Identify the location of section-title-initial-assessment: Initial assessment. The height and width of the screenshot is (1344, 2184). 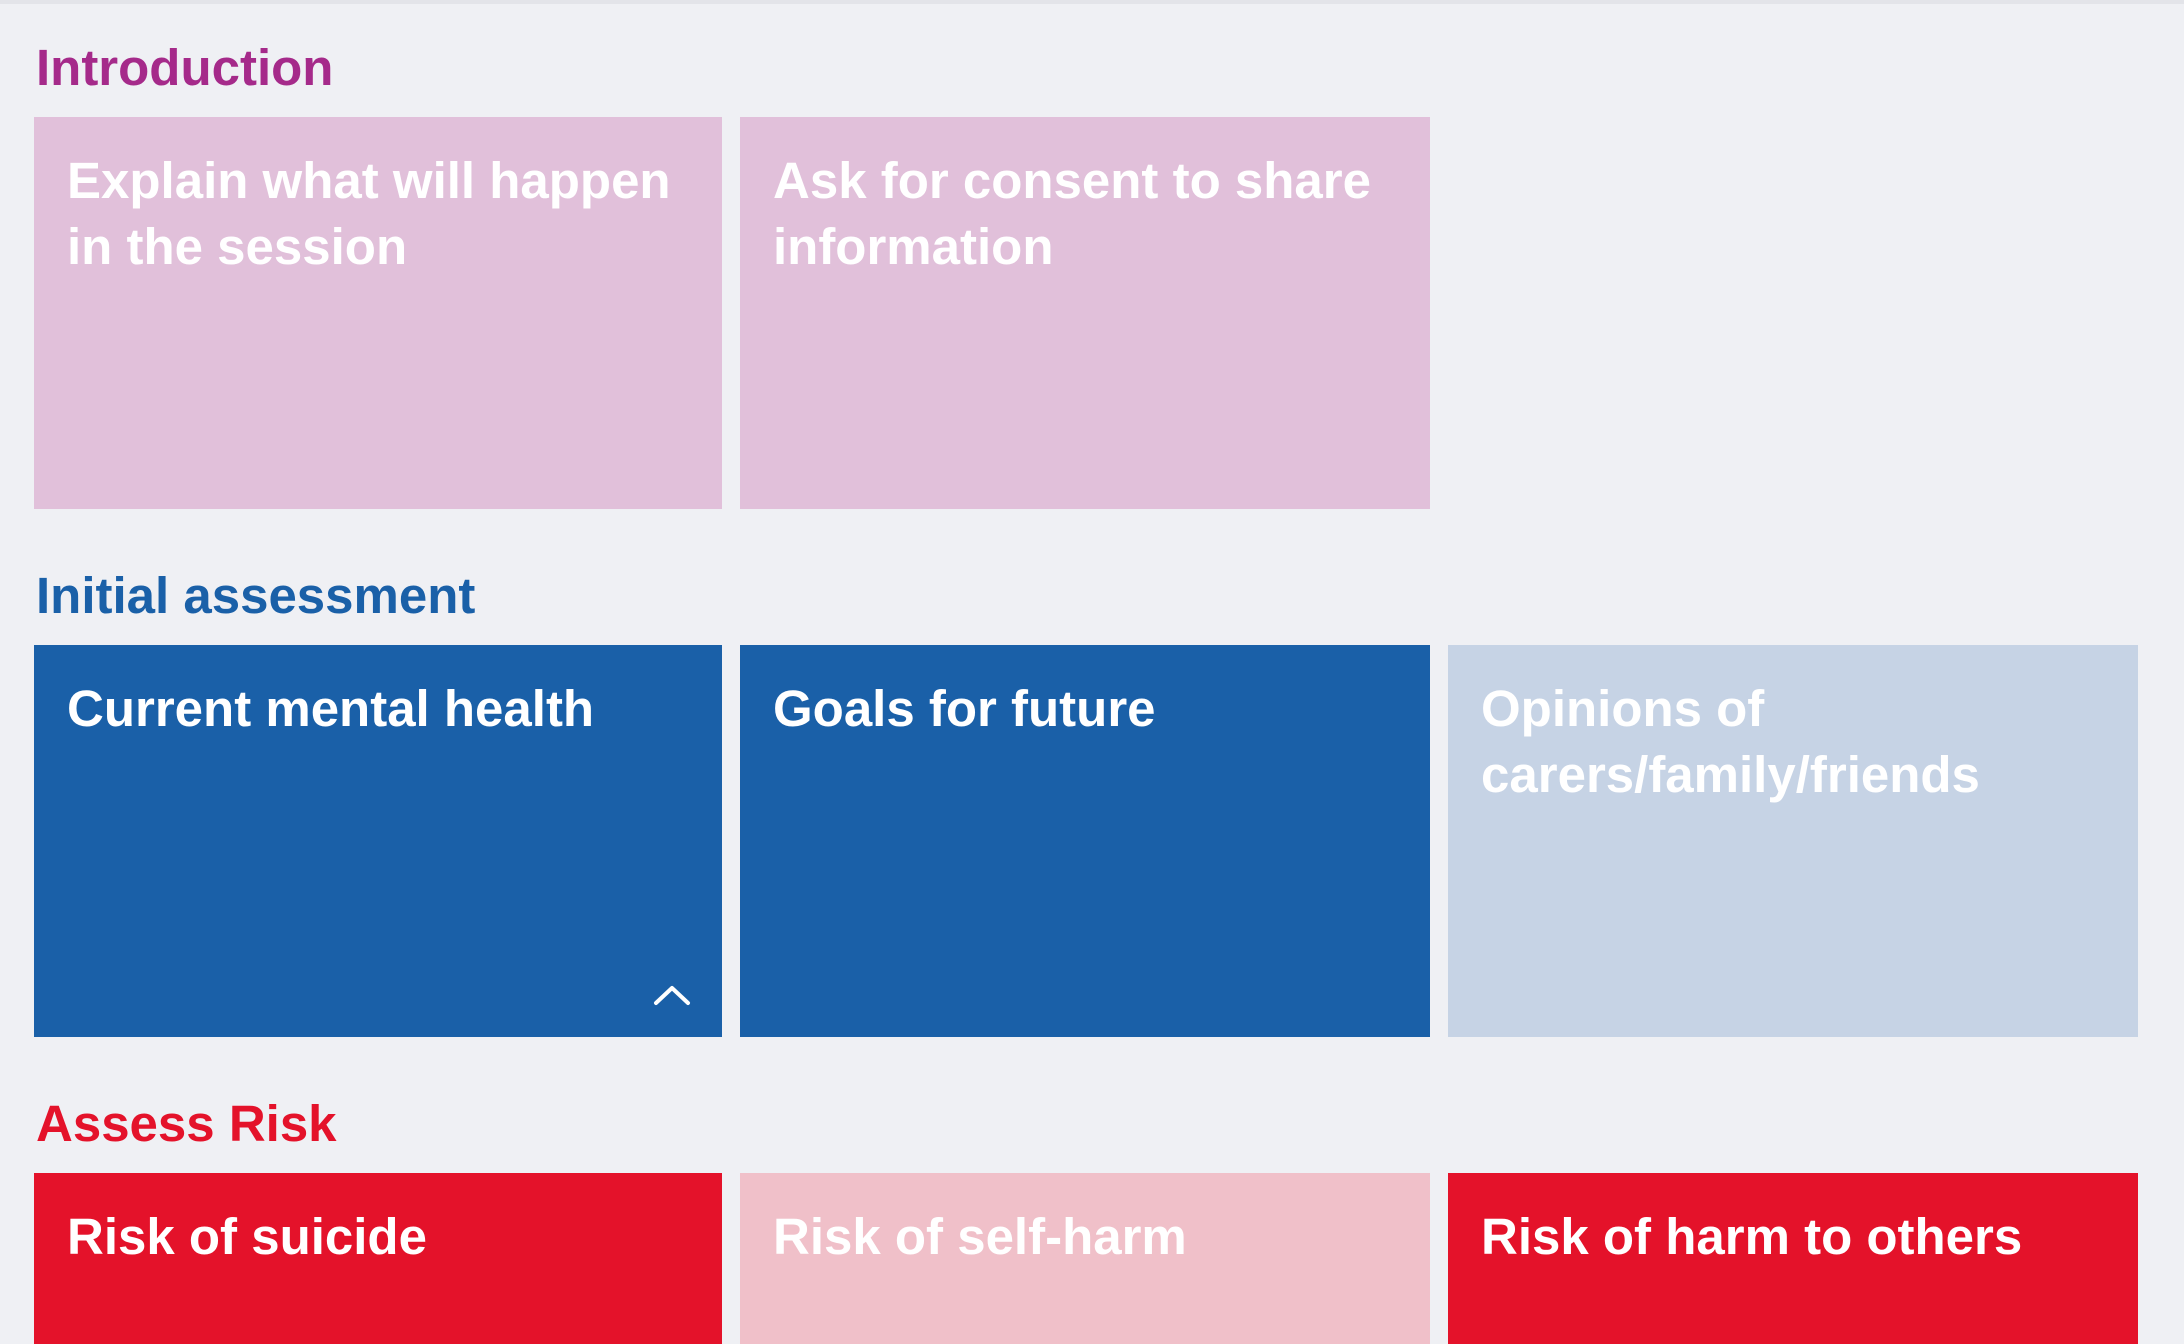
(256, 595).